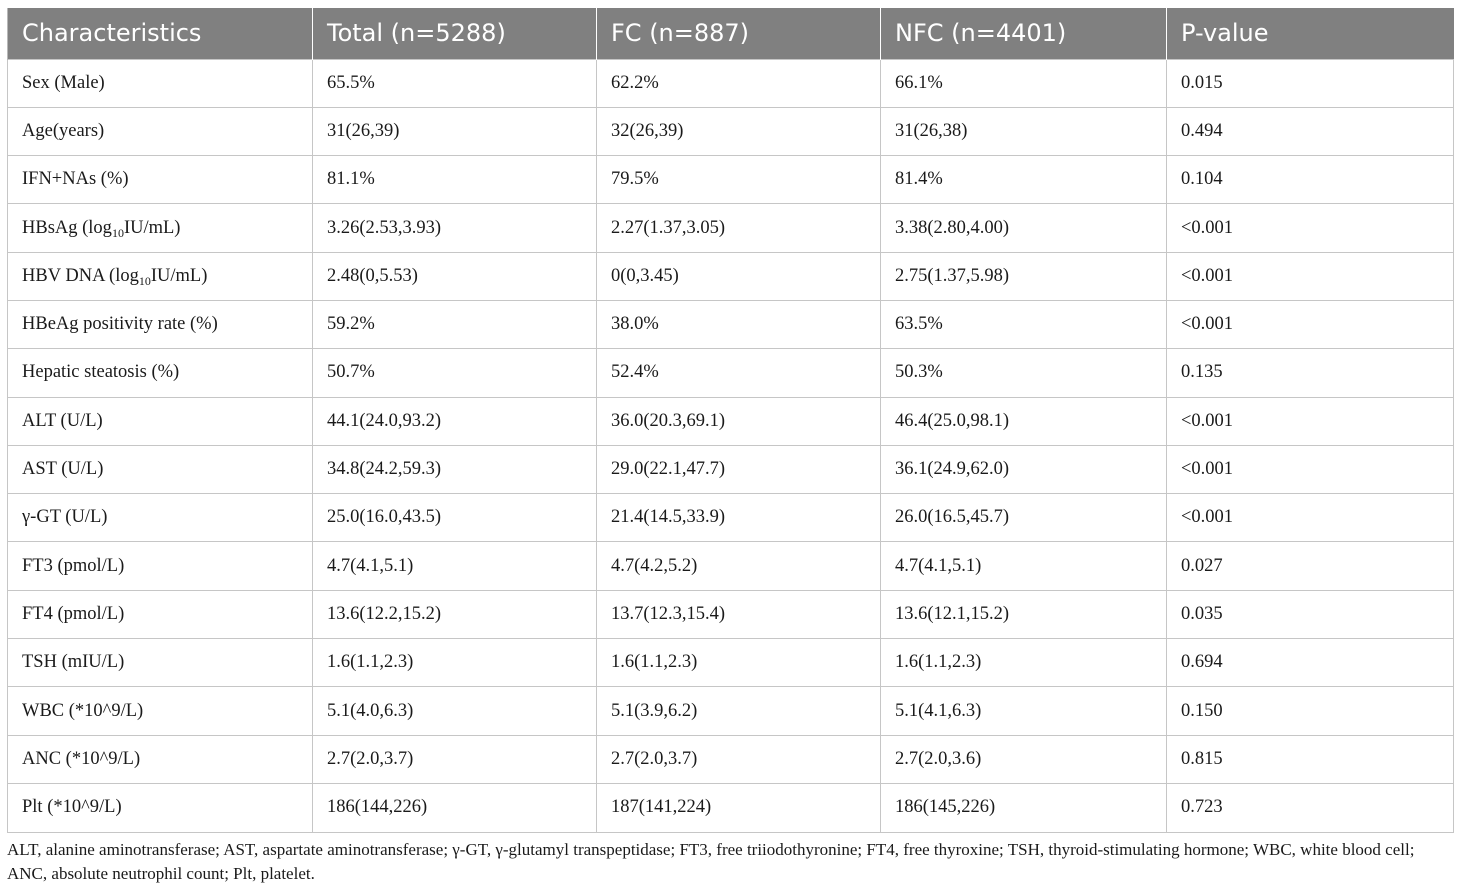 The image size is (1460, 894). I want to click on cell-nfc: 2.75(1.37,5.98), so click(1023, 276).